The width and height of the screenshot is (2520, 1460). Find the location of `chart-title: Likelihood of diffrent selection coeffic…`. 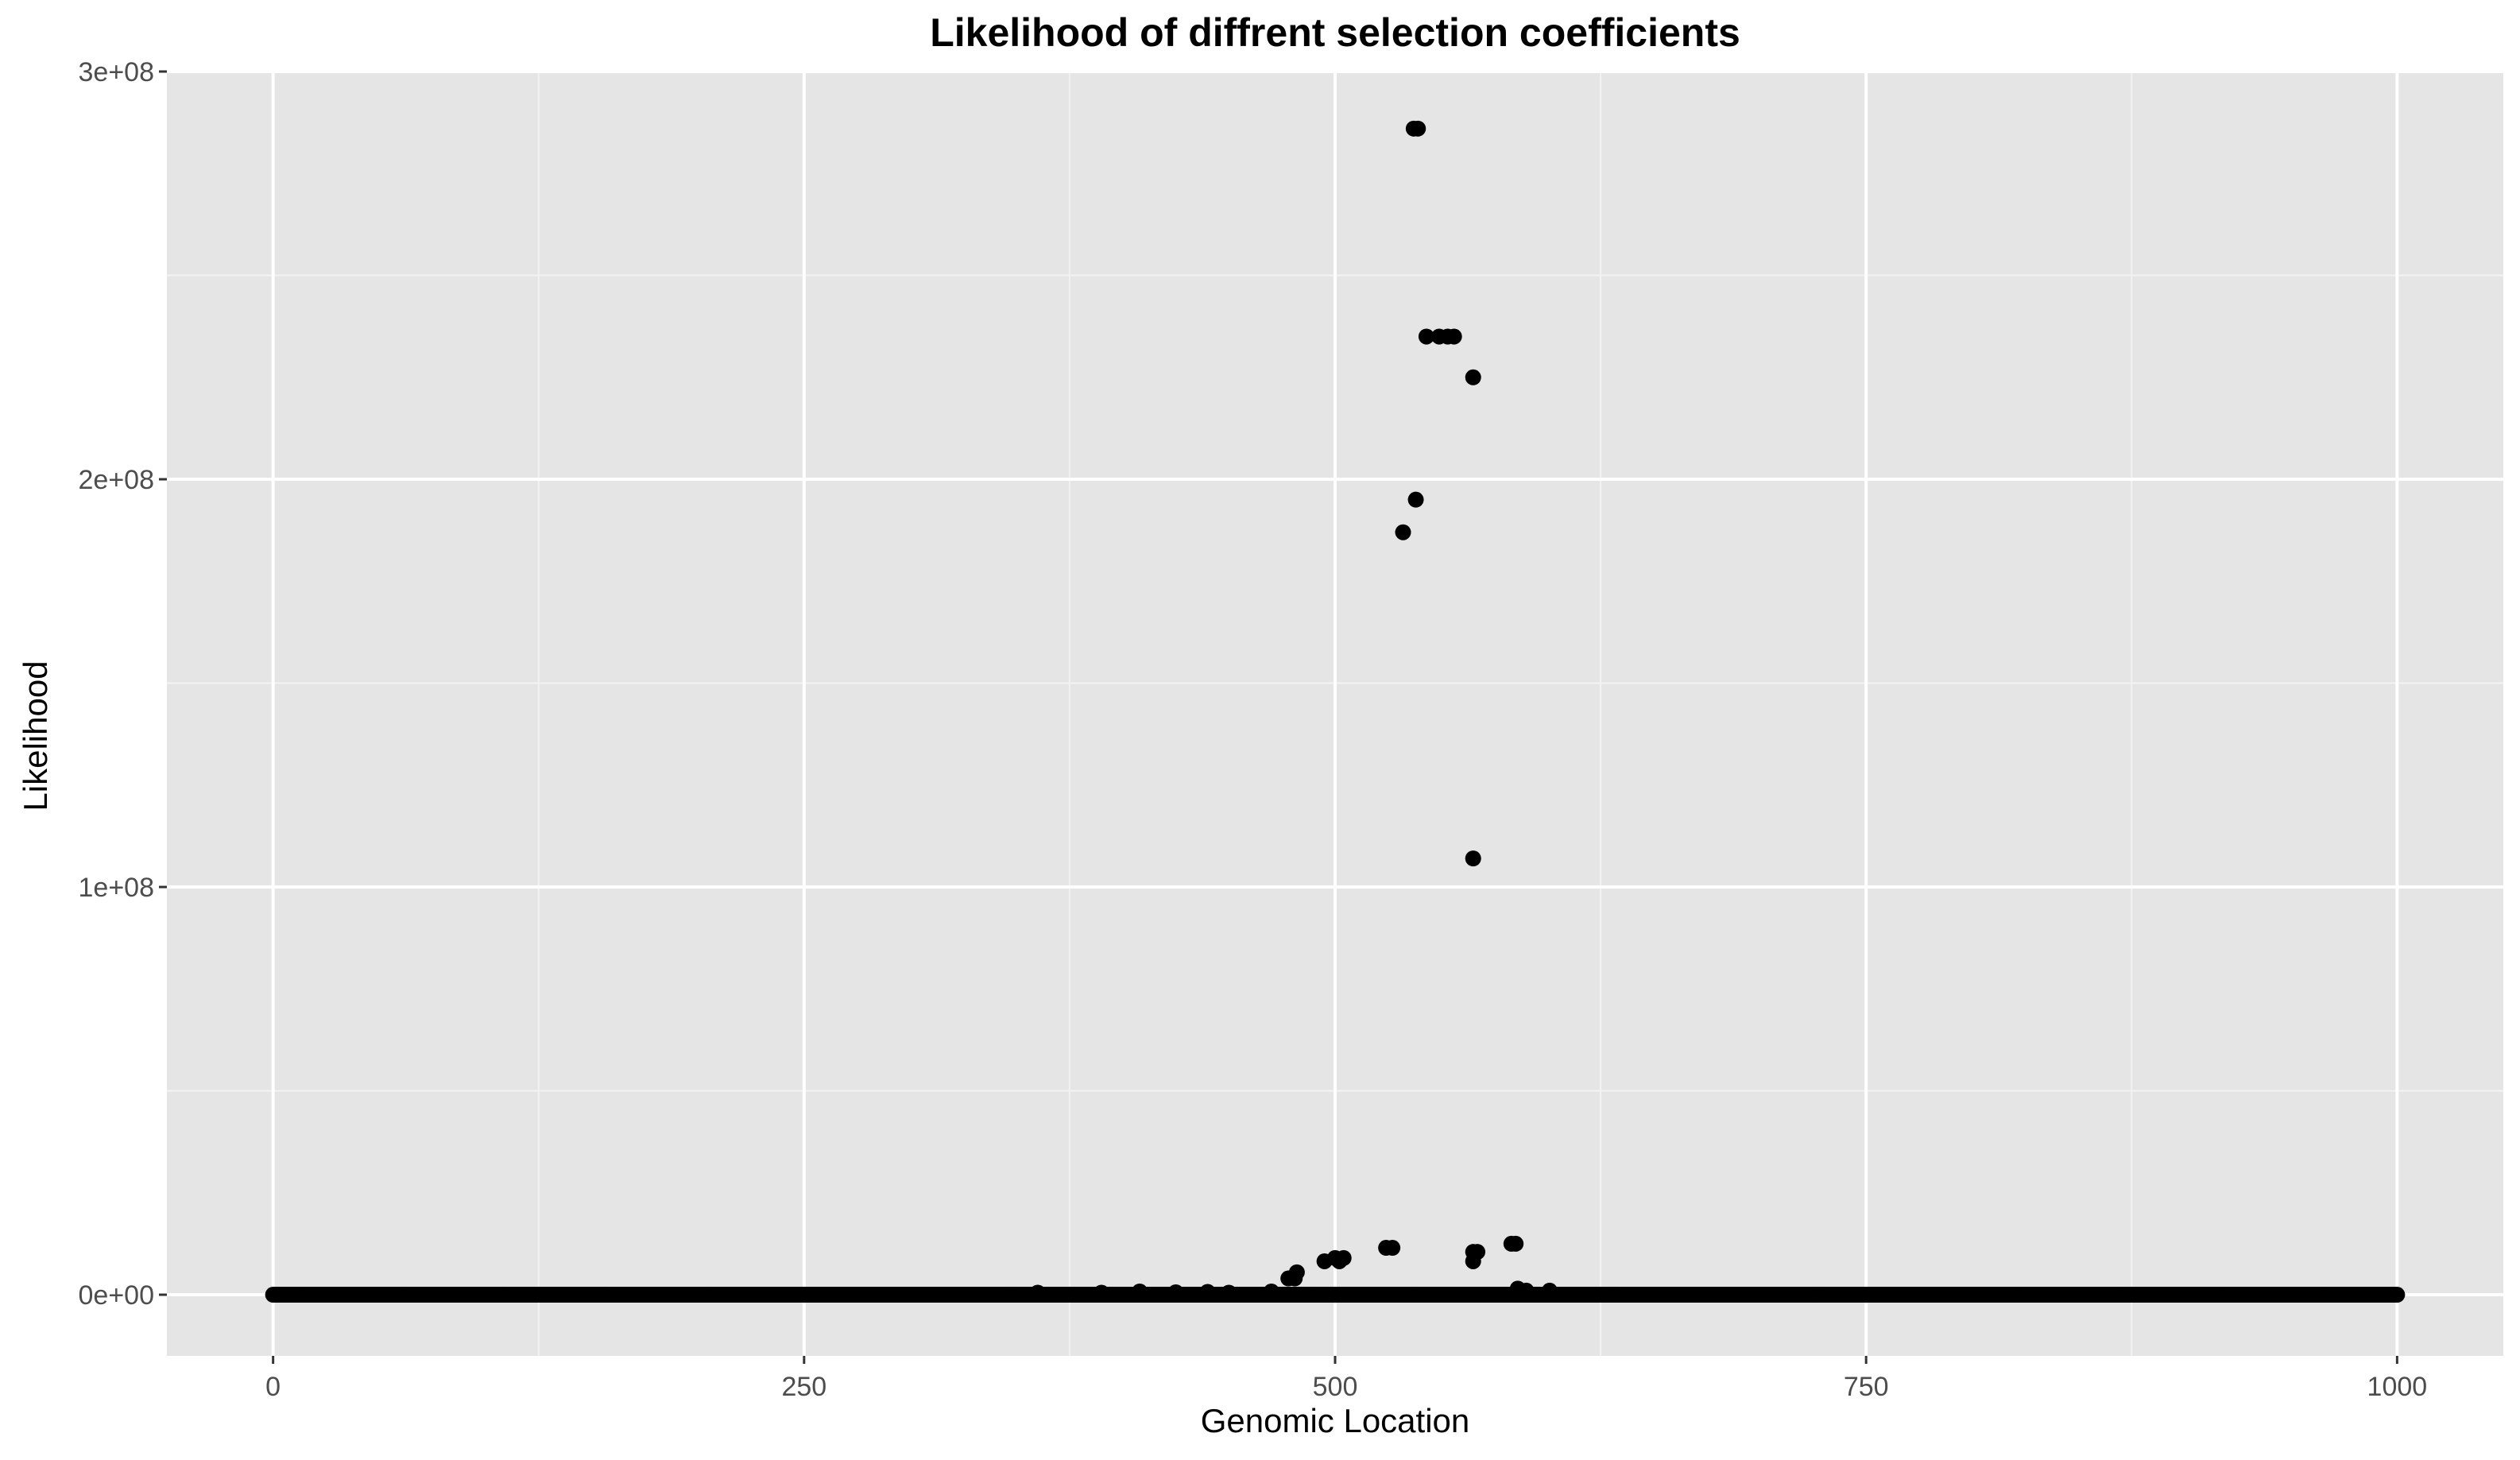

chart-title: Likelihood of diffrent selection coeffic… is located at coordinates (1335, 32).